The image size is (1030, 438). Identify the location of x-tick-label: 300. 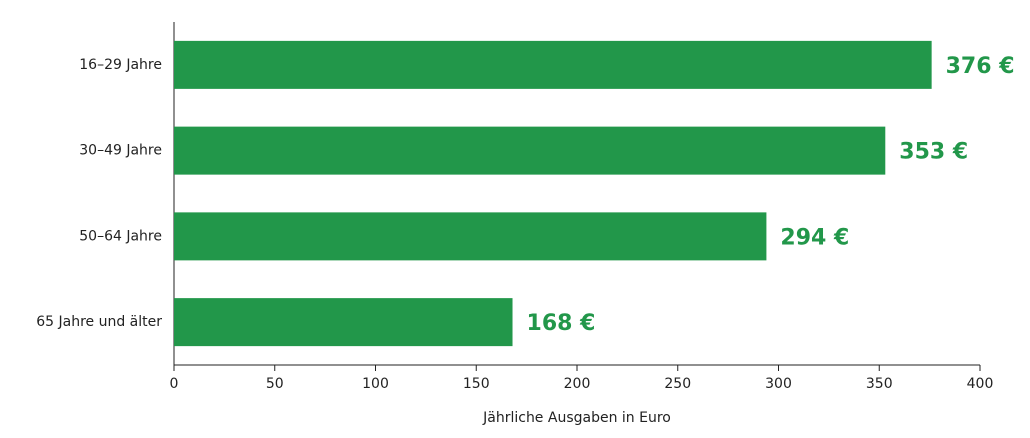
(778, 384).